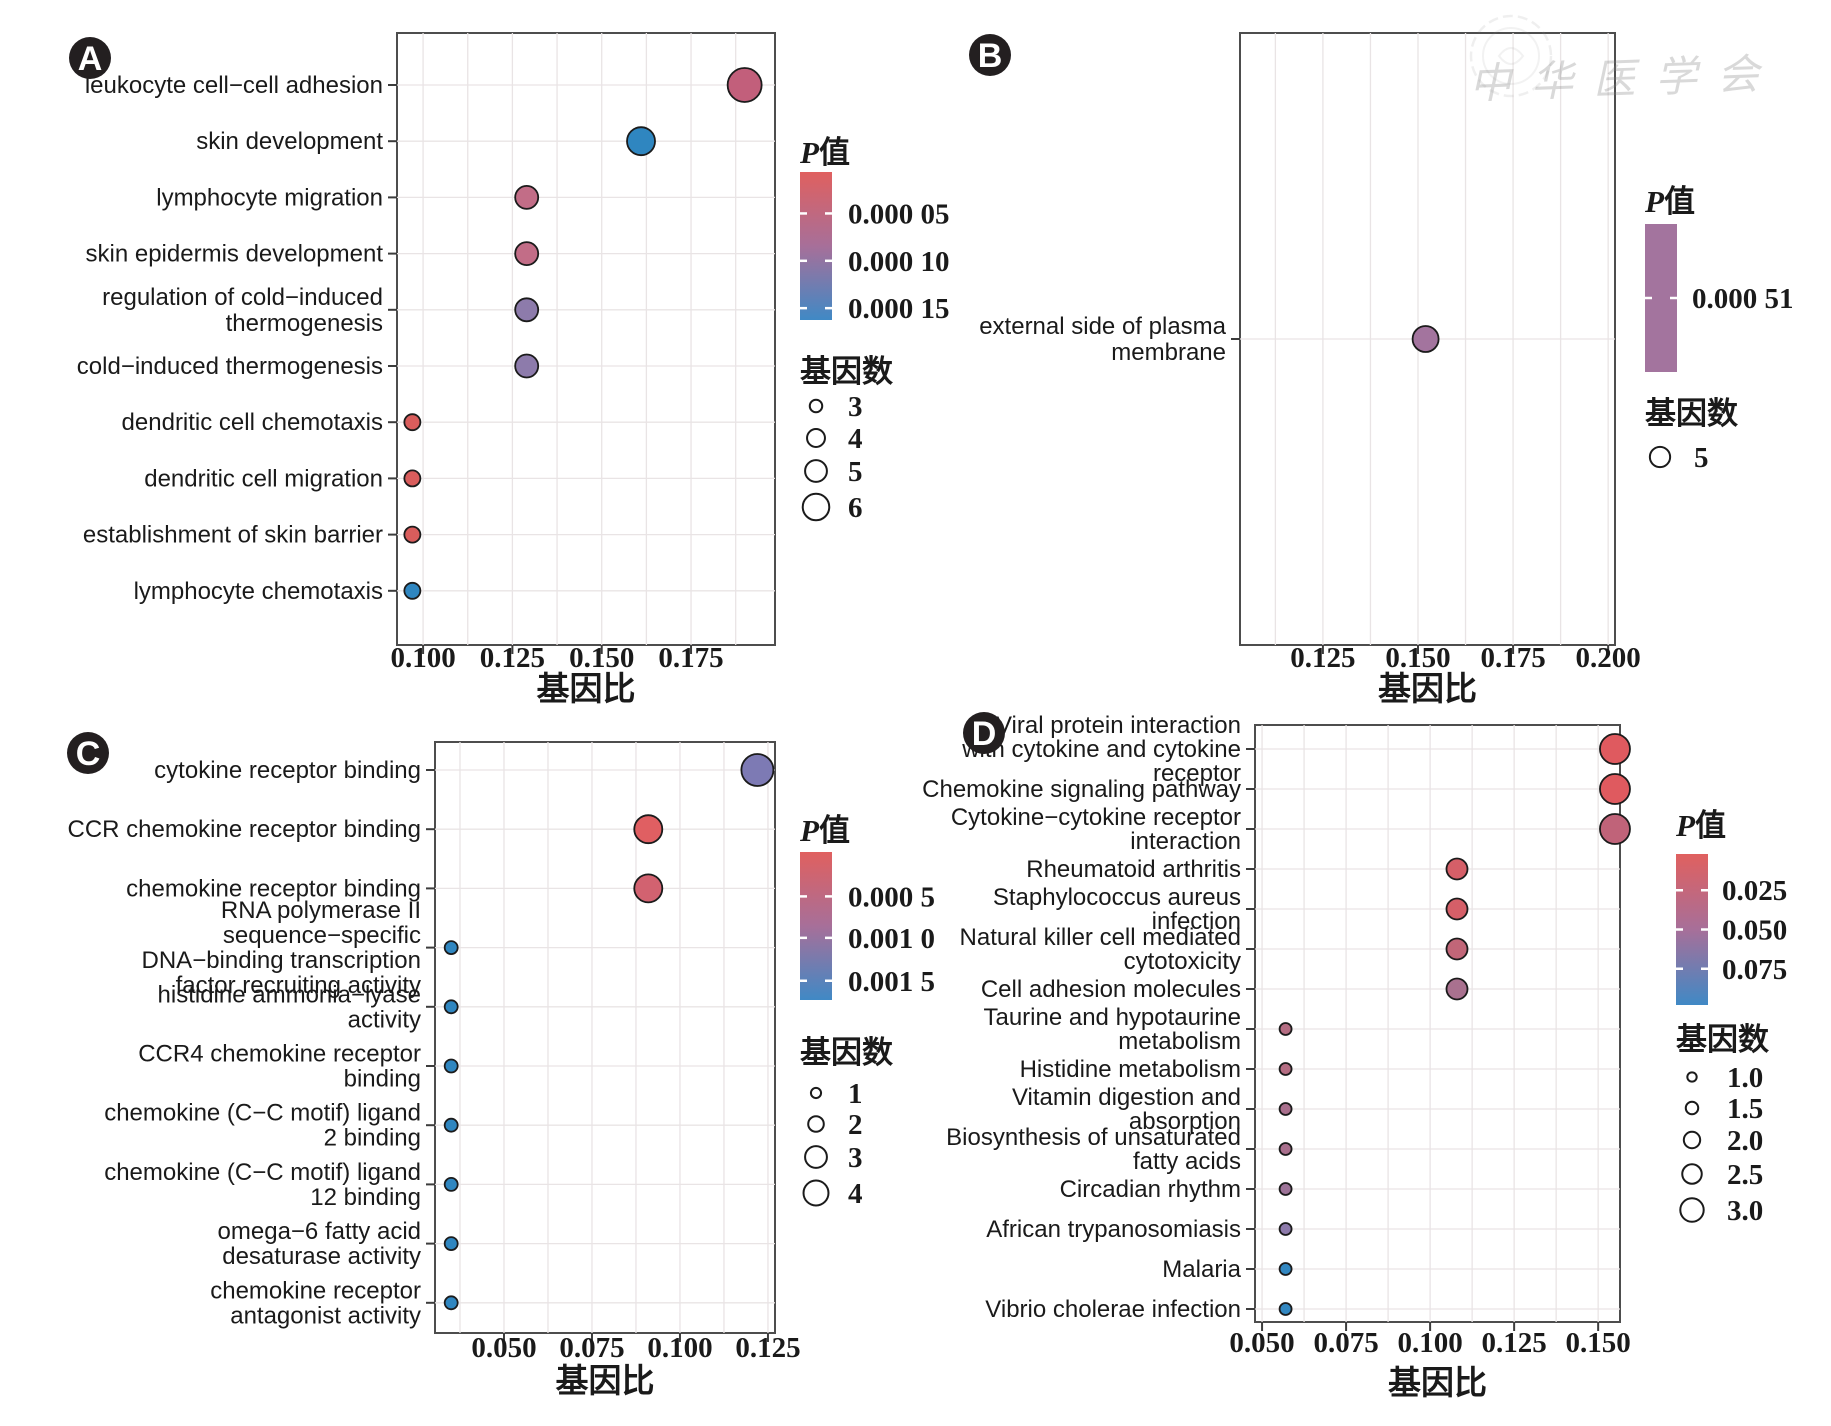 The width and height of the screenshot is (1831, 1426). I want to click on category-label: lymphocyte chemotaxis, so click(258, 591).